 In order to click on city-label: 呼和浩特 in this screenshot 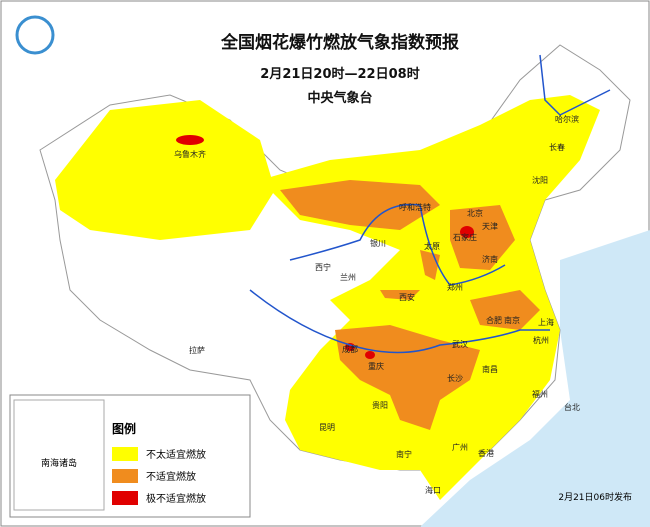, I will do `click(415, 207)`.